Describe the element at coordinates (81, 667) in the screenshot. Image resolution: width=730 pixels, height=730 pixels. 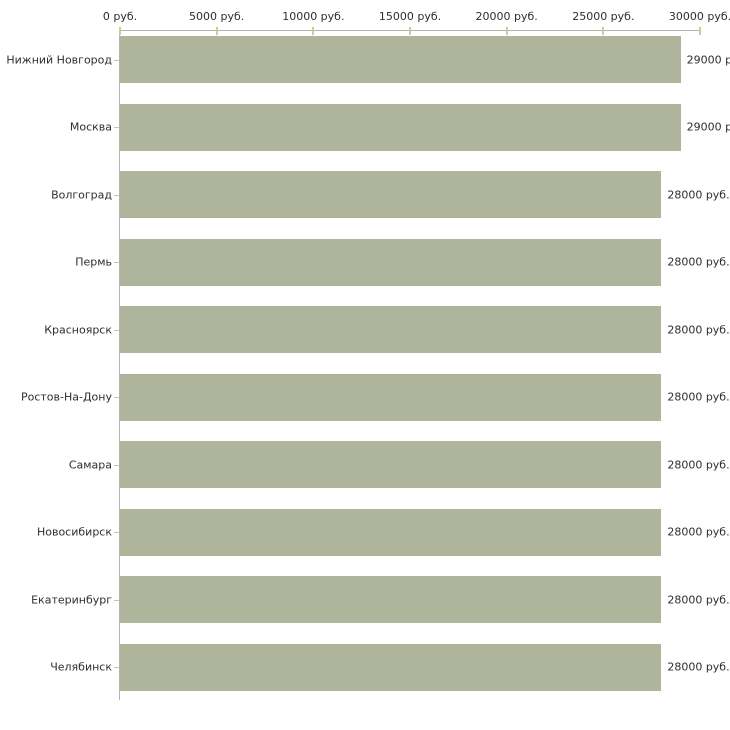
I see `category-label: Челябинск` at that location.